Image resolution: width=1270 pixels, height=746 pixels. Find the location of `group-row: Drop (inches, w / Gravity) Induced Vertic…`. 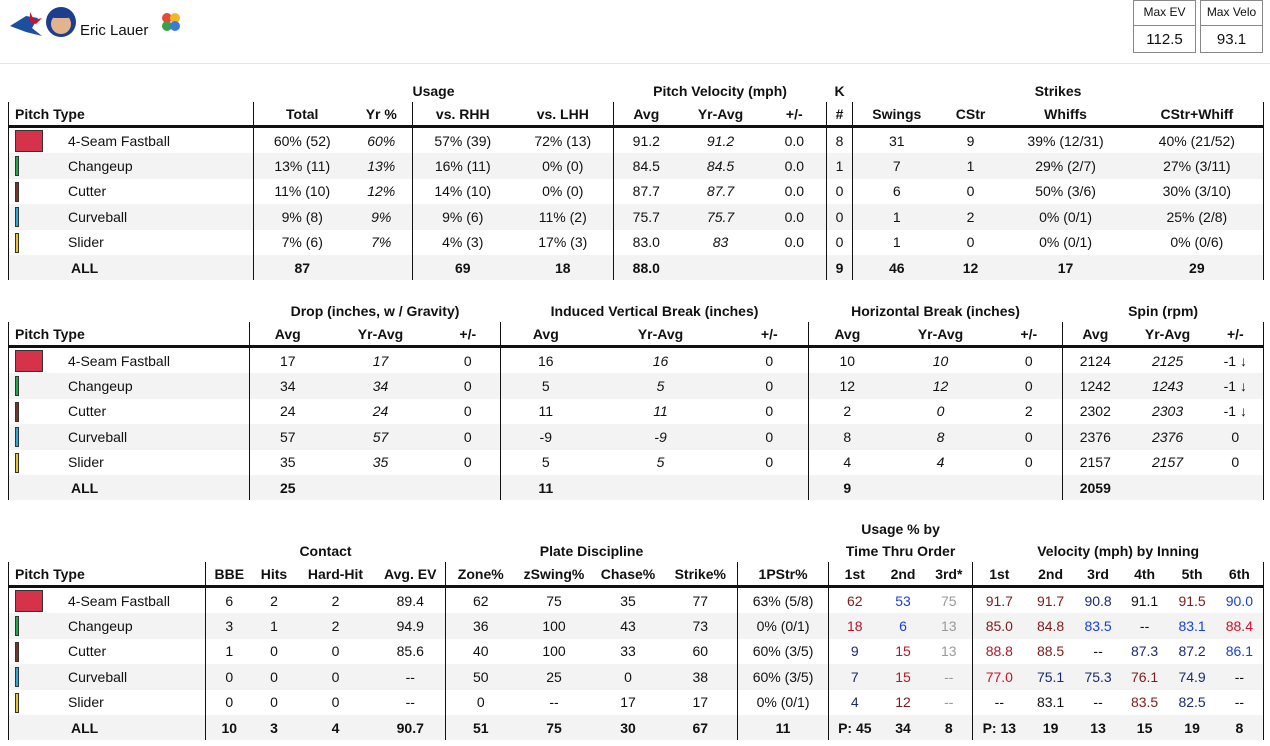

group-row: Drop (inches, w / Gravity) Induced Vertic… is located at coordinates (636, 310).